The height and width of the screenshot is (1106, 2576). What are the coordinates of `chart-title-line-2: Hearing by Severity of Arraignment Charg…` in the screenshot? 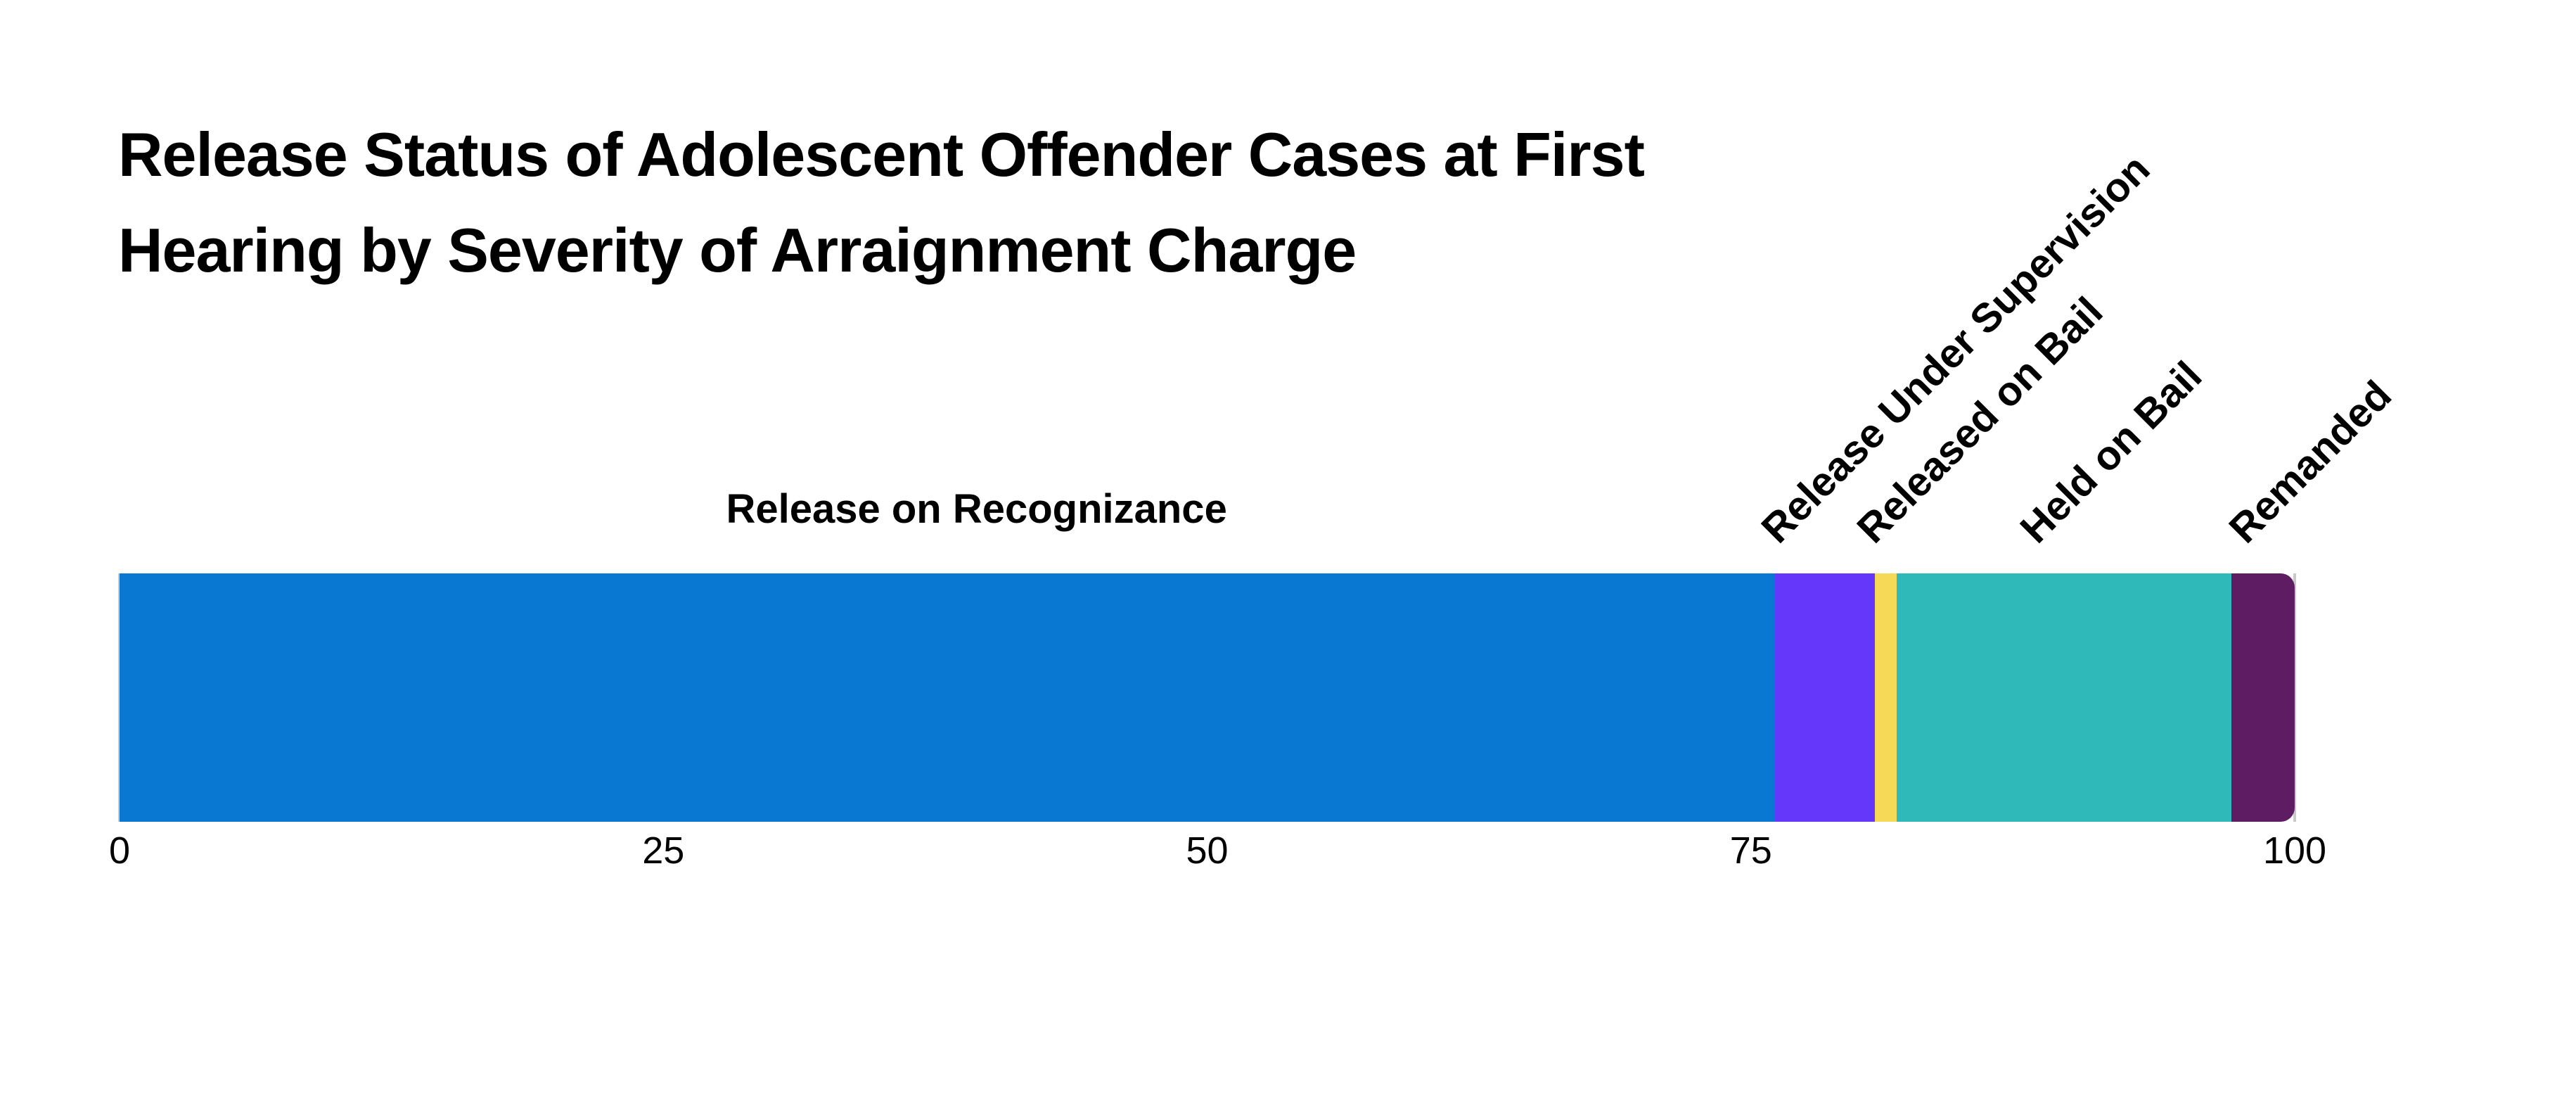 It's located at (738, 250).